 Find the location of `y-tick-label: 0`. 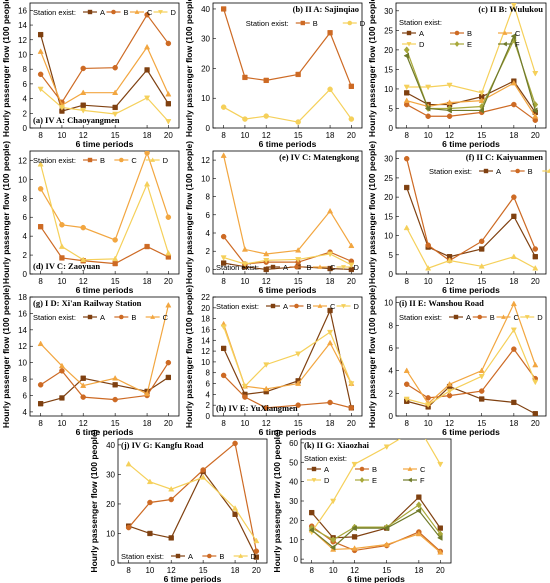

y-tick-label: 0 is located at coordinates (391, 274).